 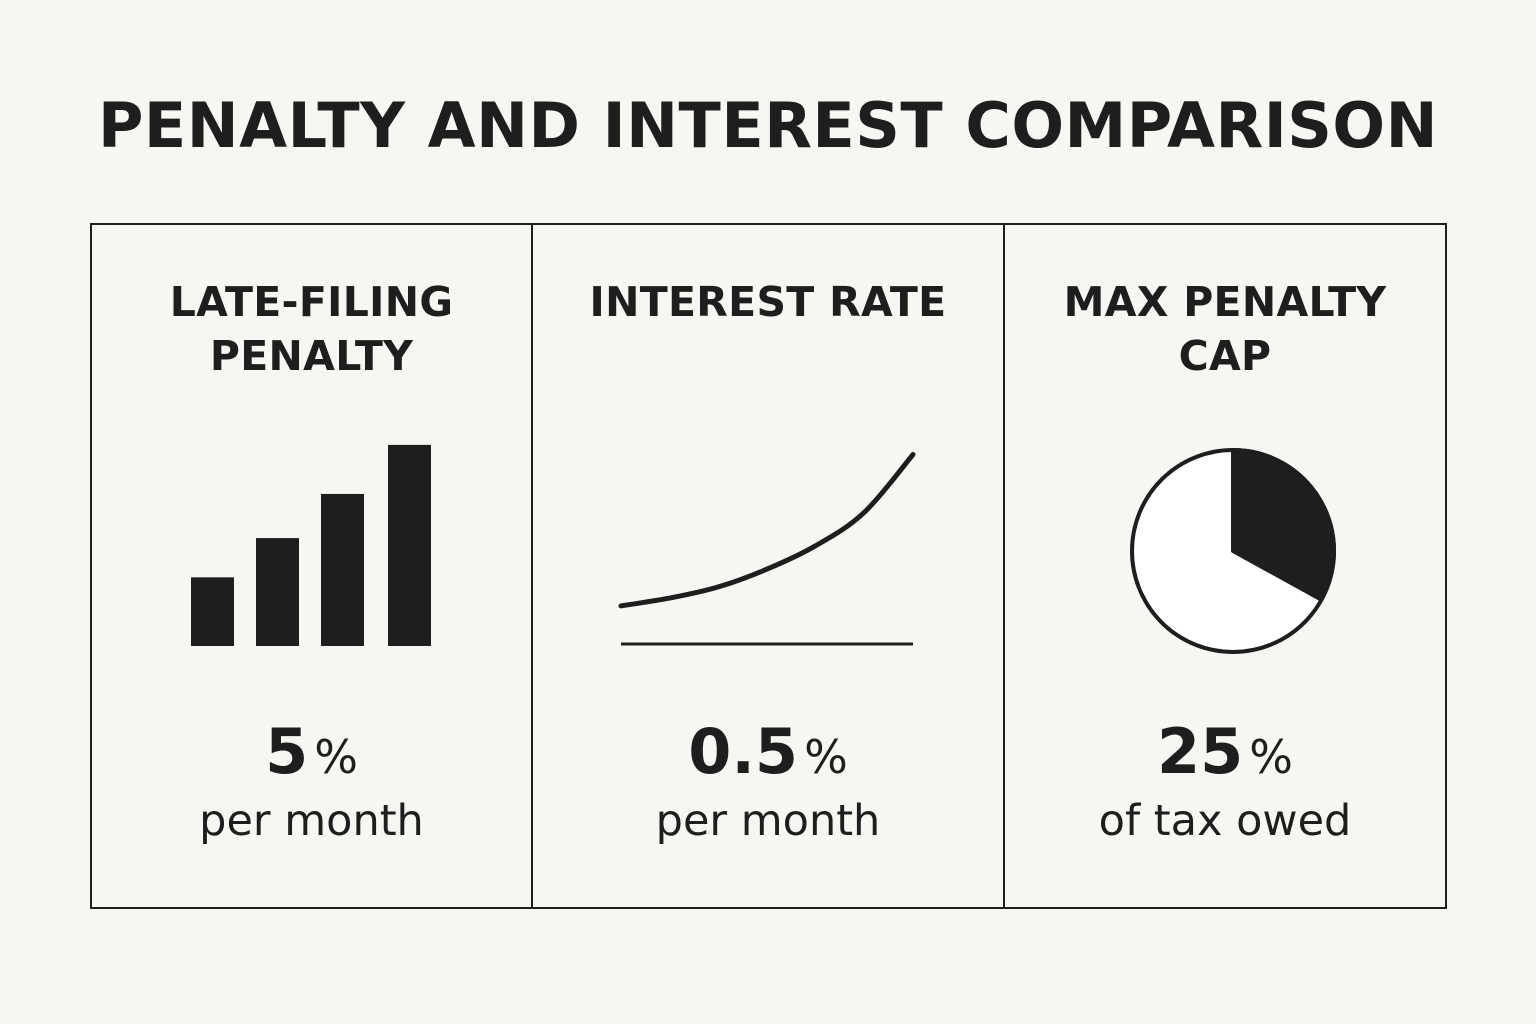 I want to click on panel-heading: INTEREST RATE, so click(x=768, y=302).